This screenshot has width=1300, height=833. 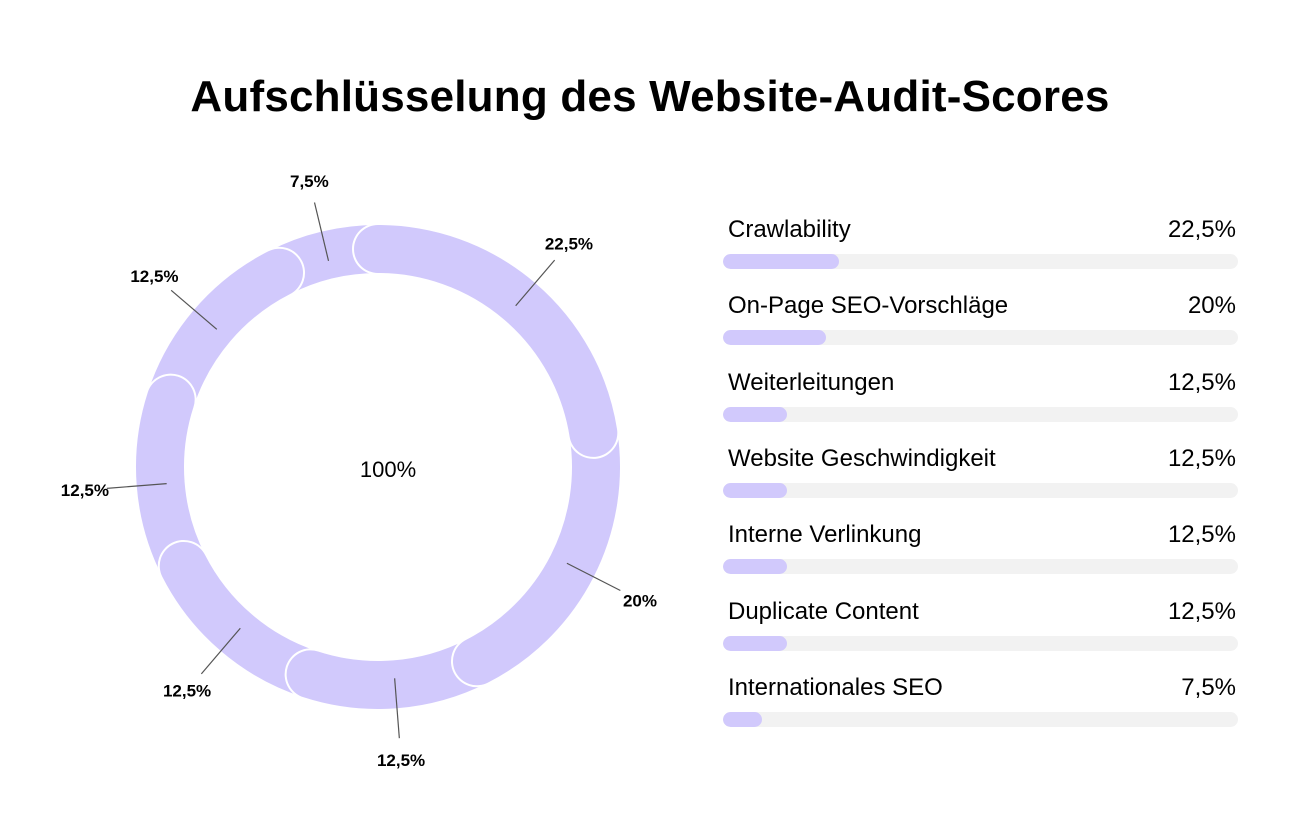 I want to click on slice-value-label-1: 20%, so click(x=640, y=600).